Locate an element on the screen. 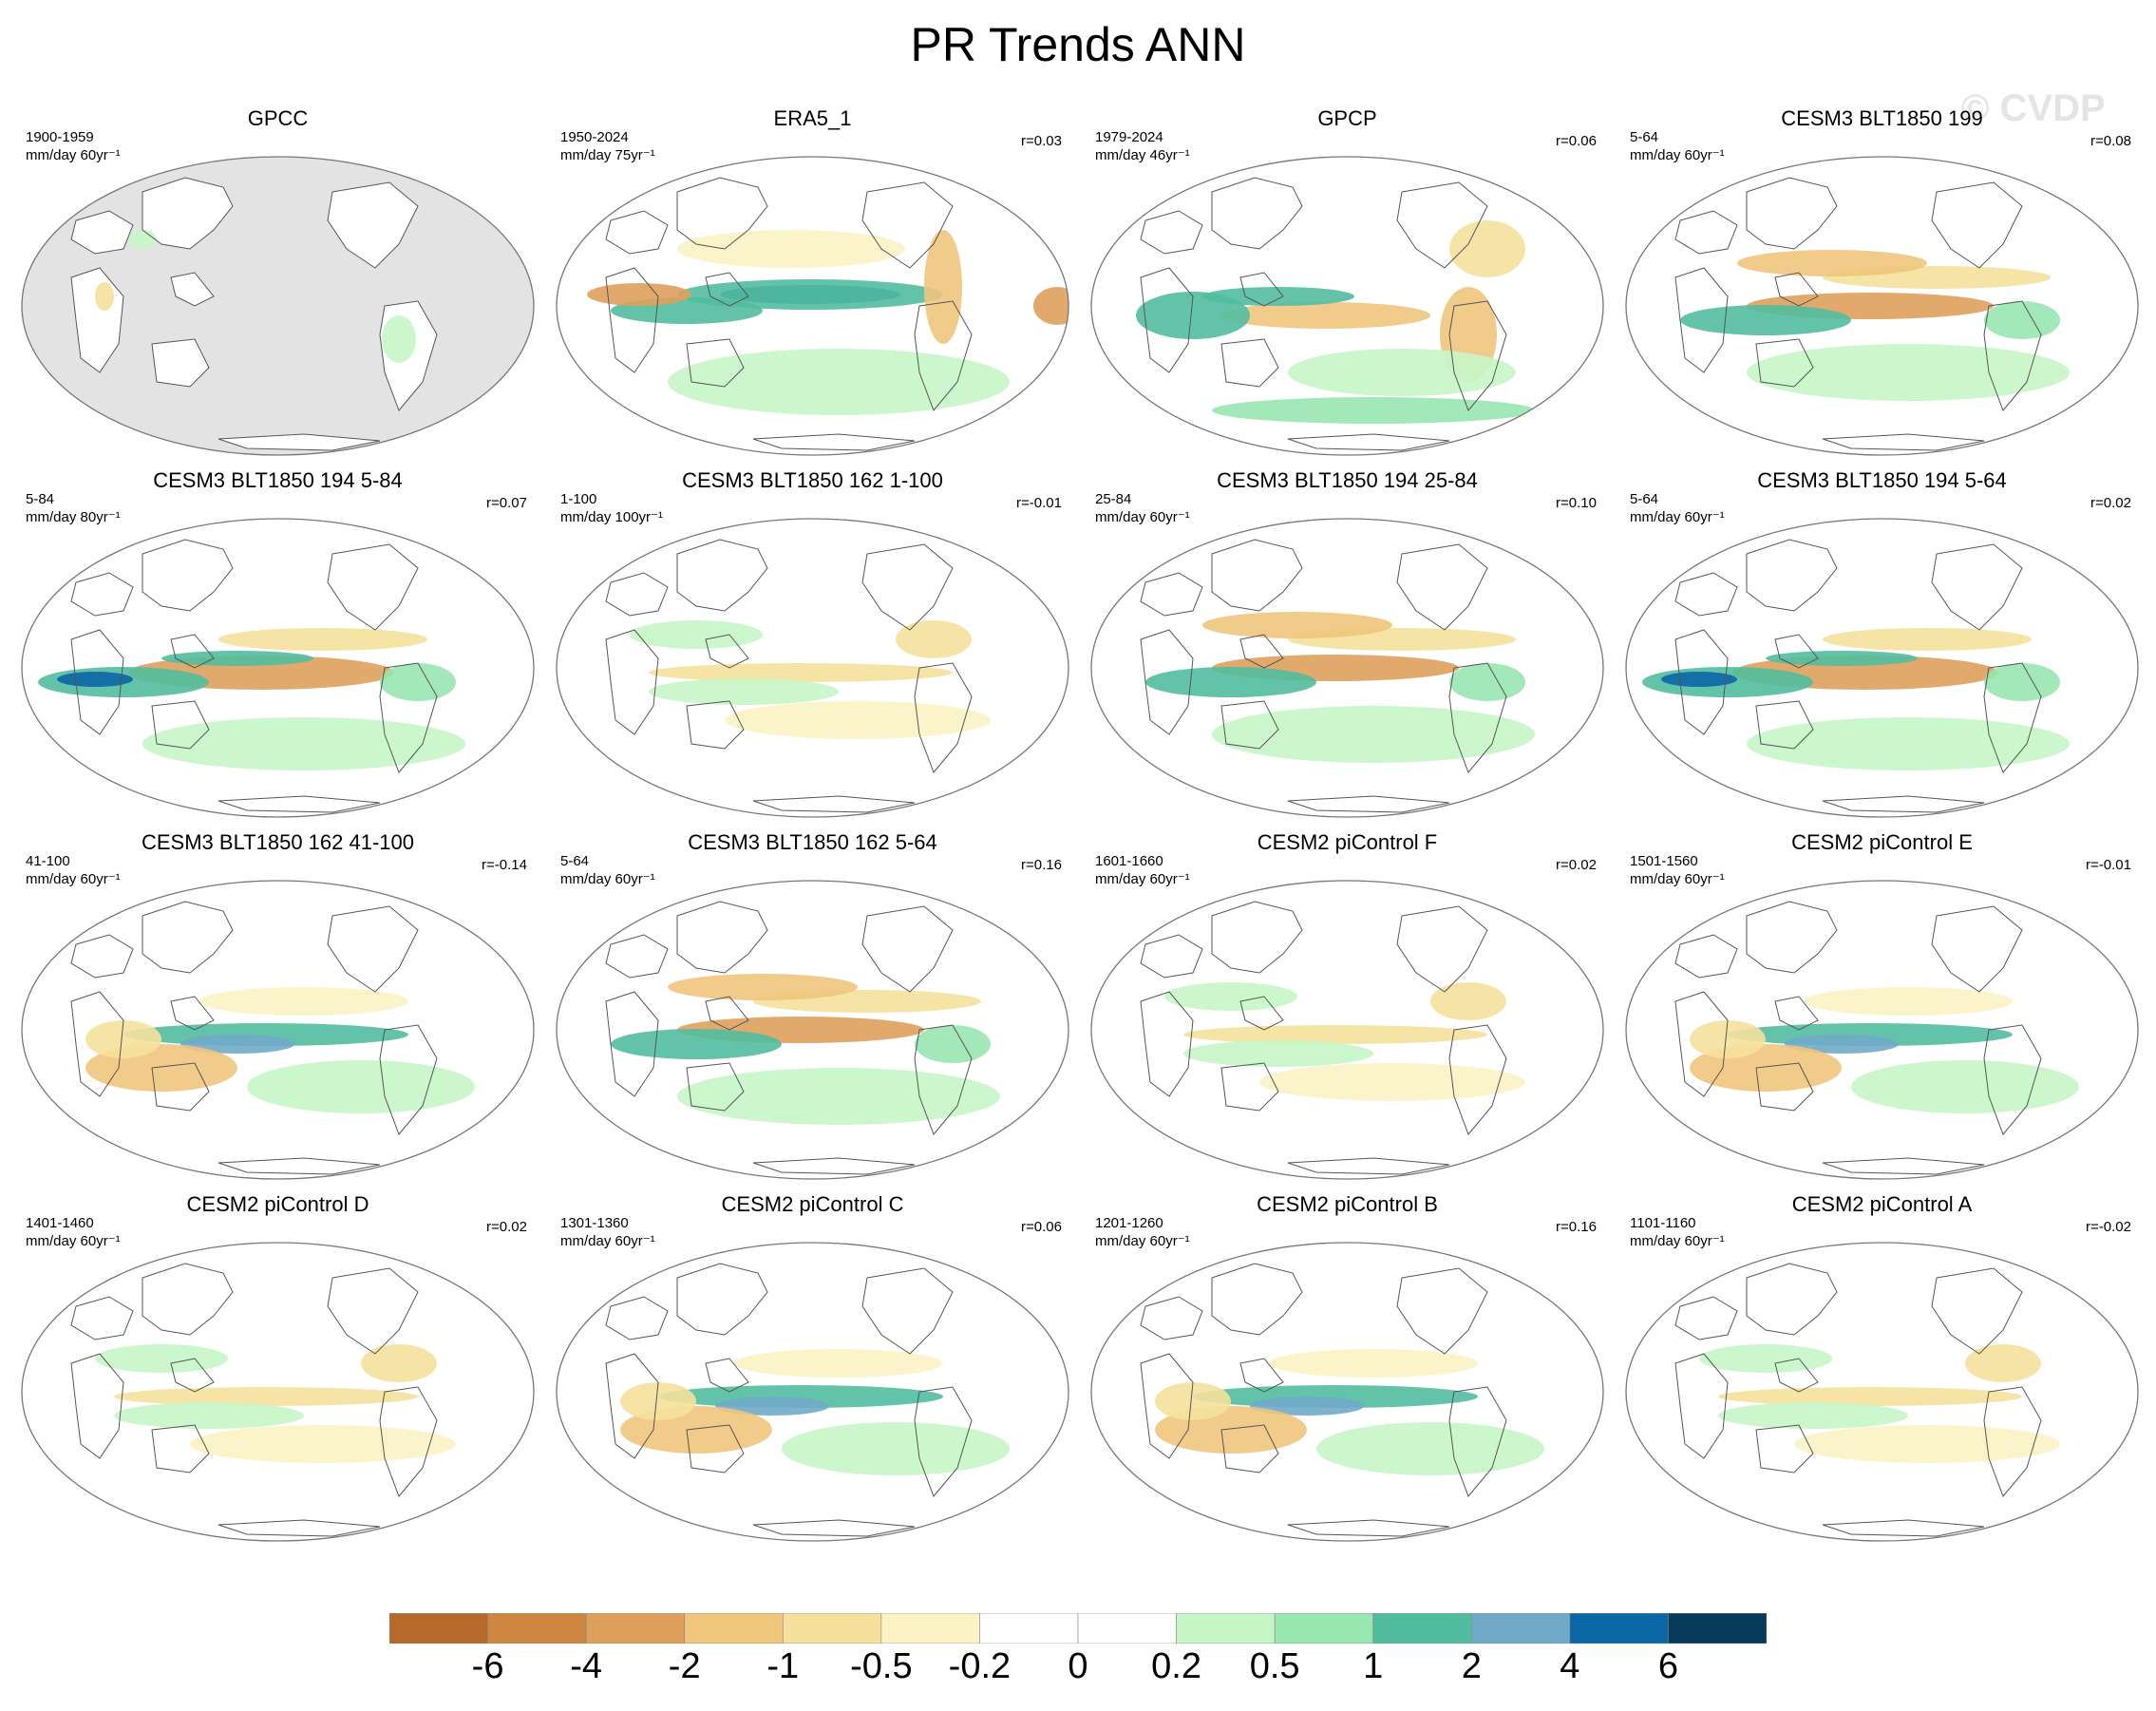 Image resolution: width=2156 pixels, height=1711 pixels. panel-correlation: r=-0.01 is located at coordinates (2108, 865).